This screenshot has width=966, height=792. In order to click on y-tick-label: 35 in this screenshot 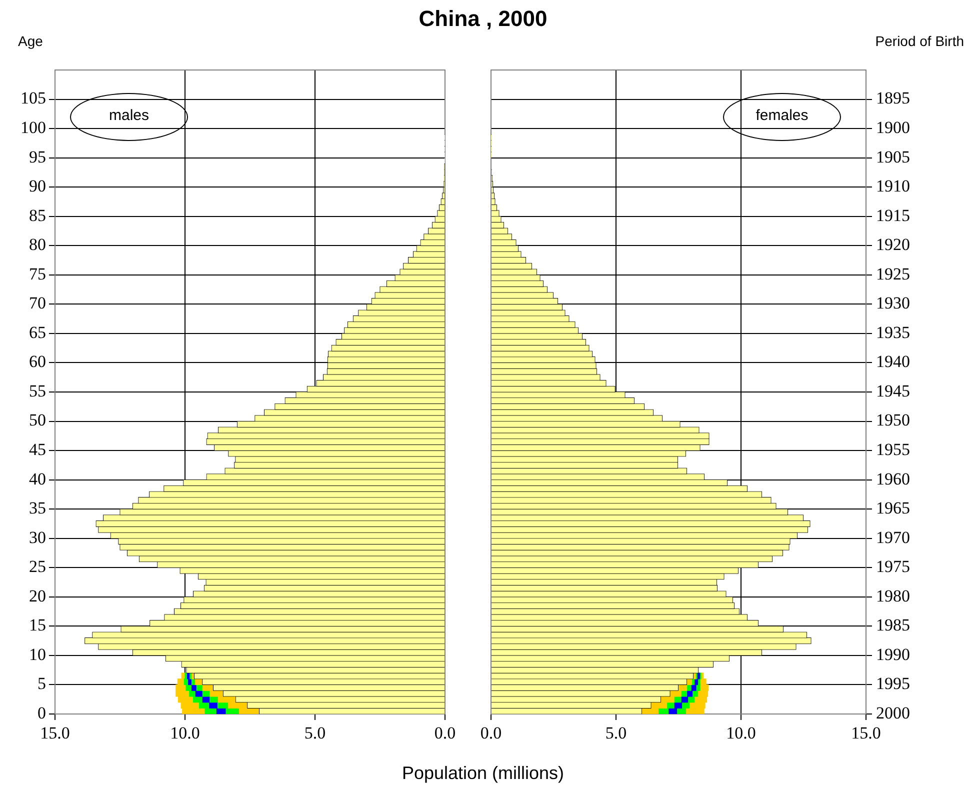, I will do `click(37, 508)`.